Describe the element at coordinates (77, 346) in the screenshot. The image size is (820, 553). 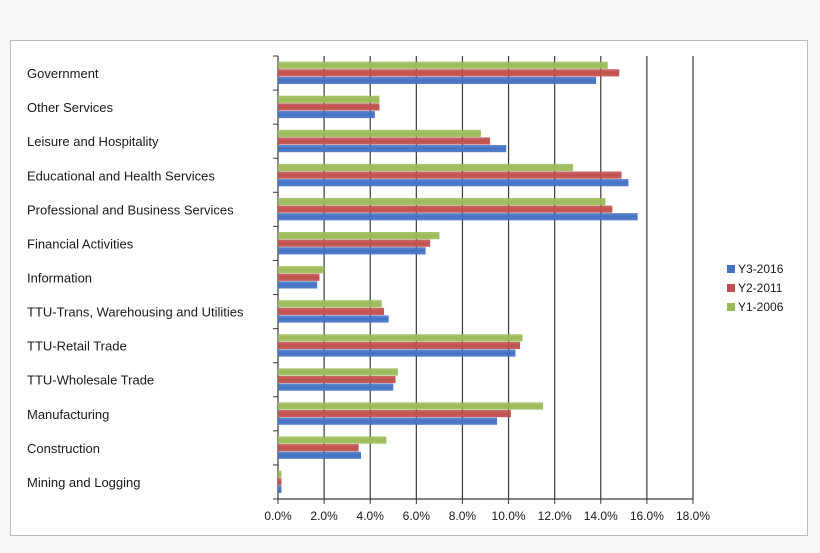
I see `category-label: TTU-Retail Trade` at that location.